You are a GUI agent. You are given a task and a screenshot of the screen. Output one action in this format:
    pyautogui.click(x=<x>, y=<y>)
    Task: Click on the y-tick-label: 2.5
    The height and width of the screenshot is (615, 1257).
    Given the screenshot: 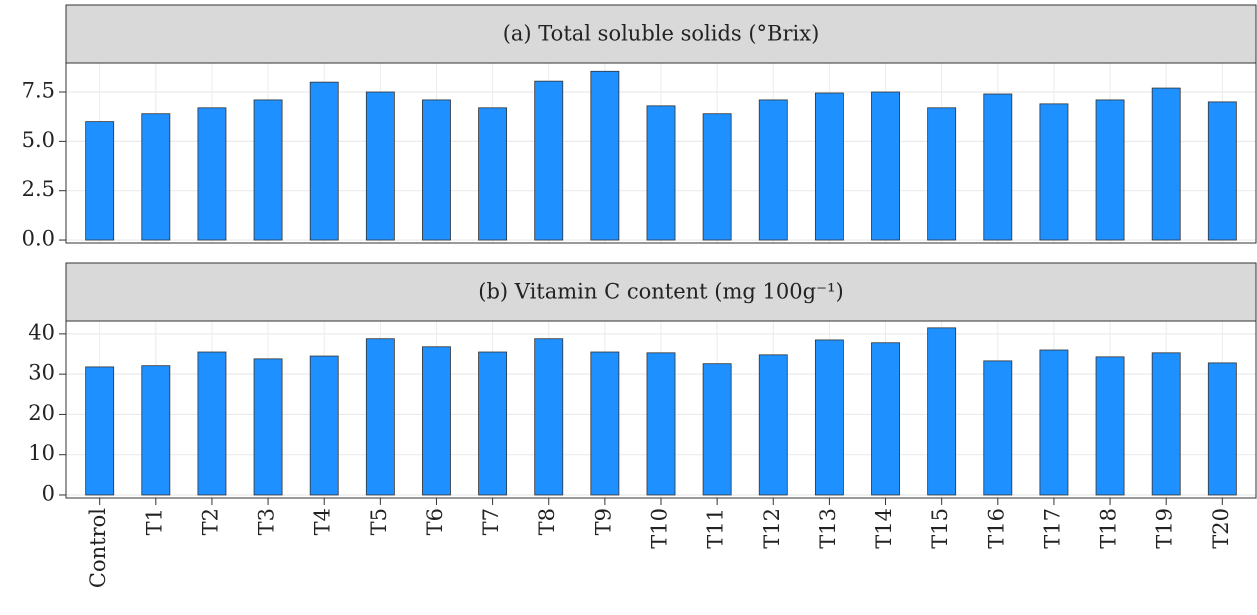 What is the action you would take?
    pyautogui.click(x=38, y=189)
    